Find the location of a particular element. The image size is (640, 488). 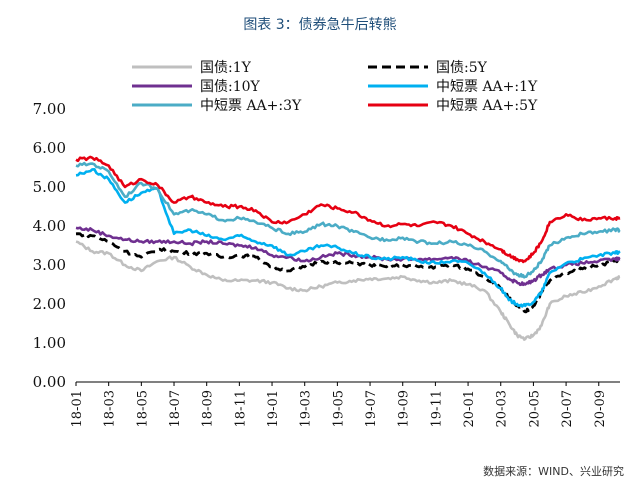

y-tick-label: 1.00 is located at coordinates (49, 343).